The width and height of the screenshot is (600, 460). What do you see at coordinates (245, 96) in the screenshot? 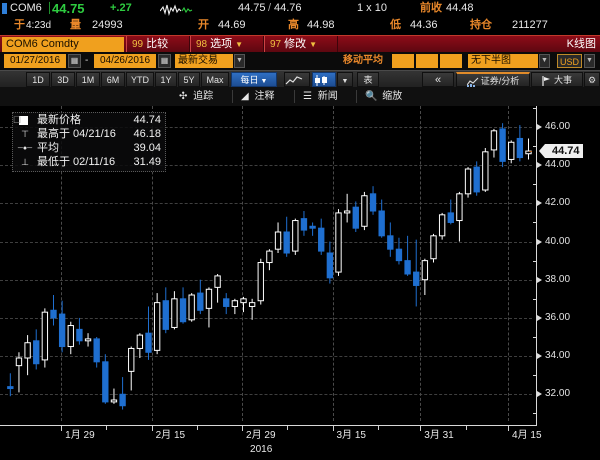
I see `annotate-icon: ◢` at bounding box center [245, 96].